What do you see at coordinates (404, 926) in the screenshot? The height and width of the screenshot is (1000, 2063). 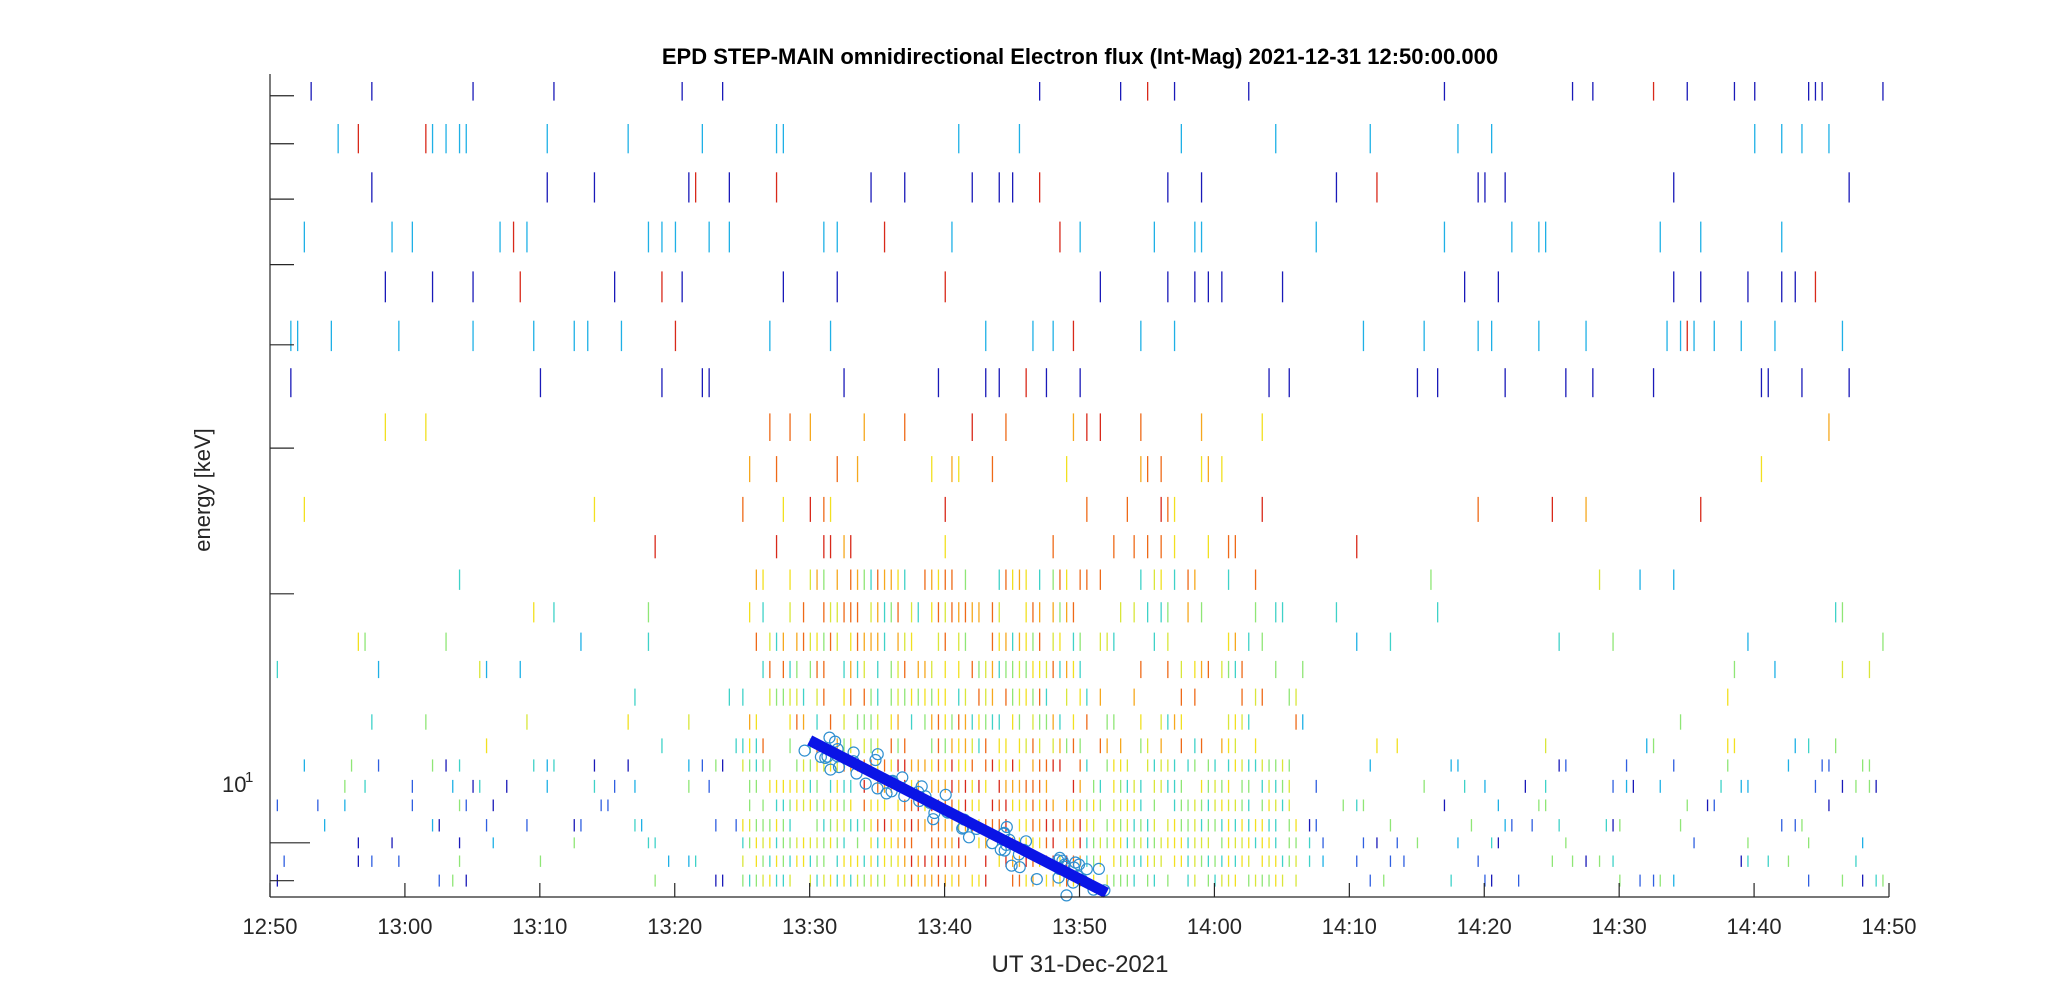 I see `x-tick-label: 13:00` at bounding box center [404, 926].